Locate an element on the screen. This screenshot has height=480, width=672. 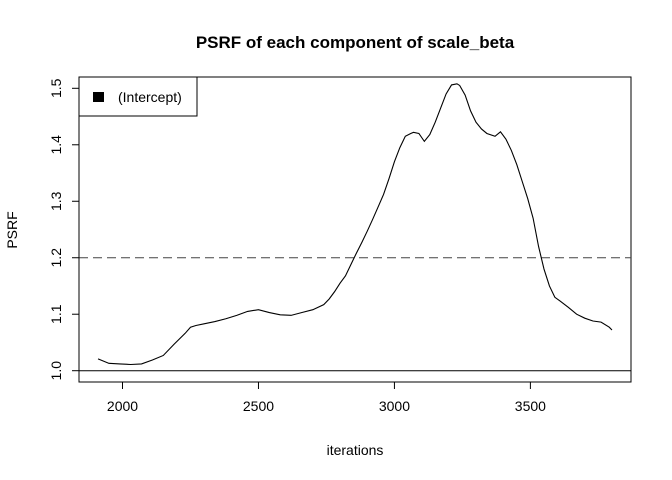
x-tick-label: 3000 is located at coordinates (394, 406).